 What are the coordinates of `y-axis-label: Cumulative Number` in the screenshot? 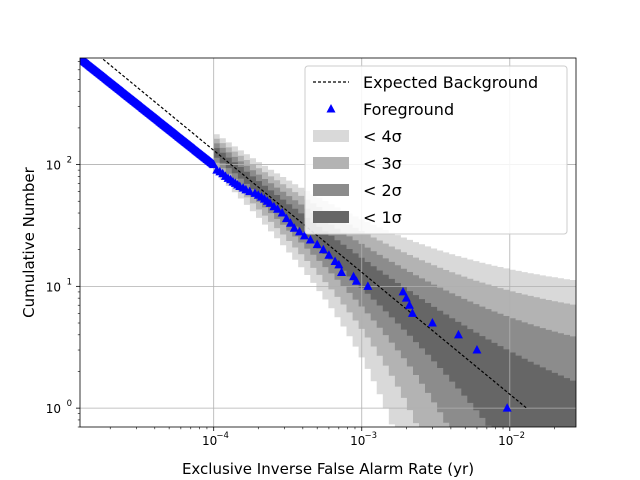 It's located at (29, 241).